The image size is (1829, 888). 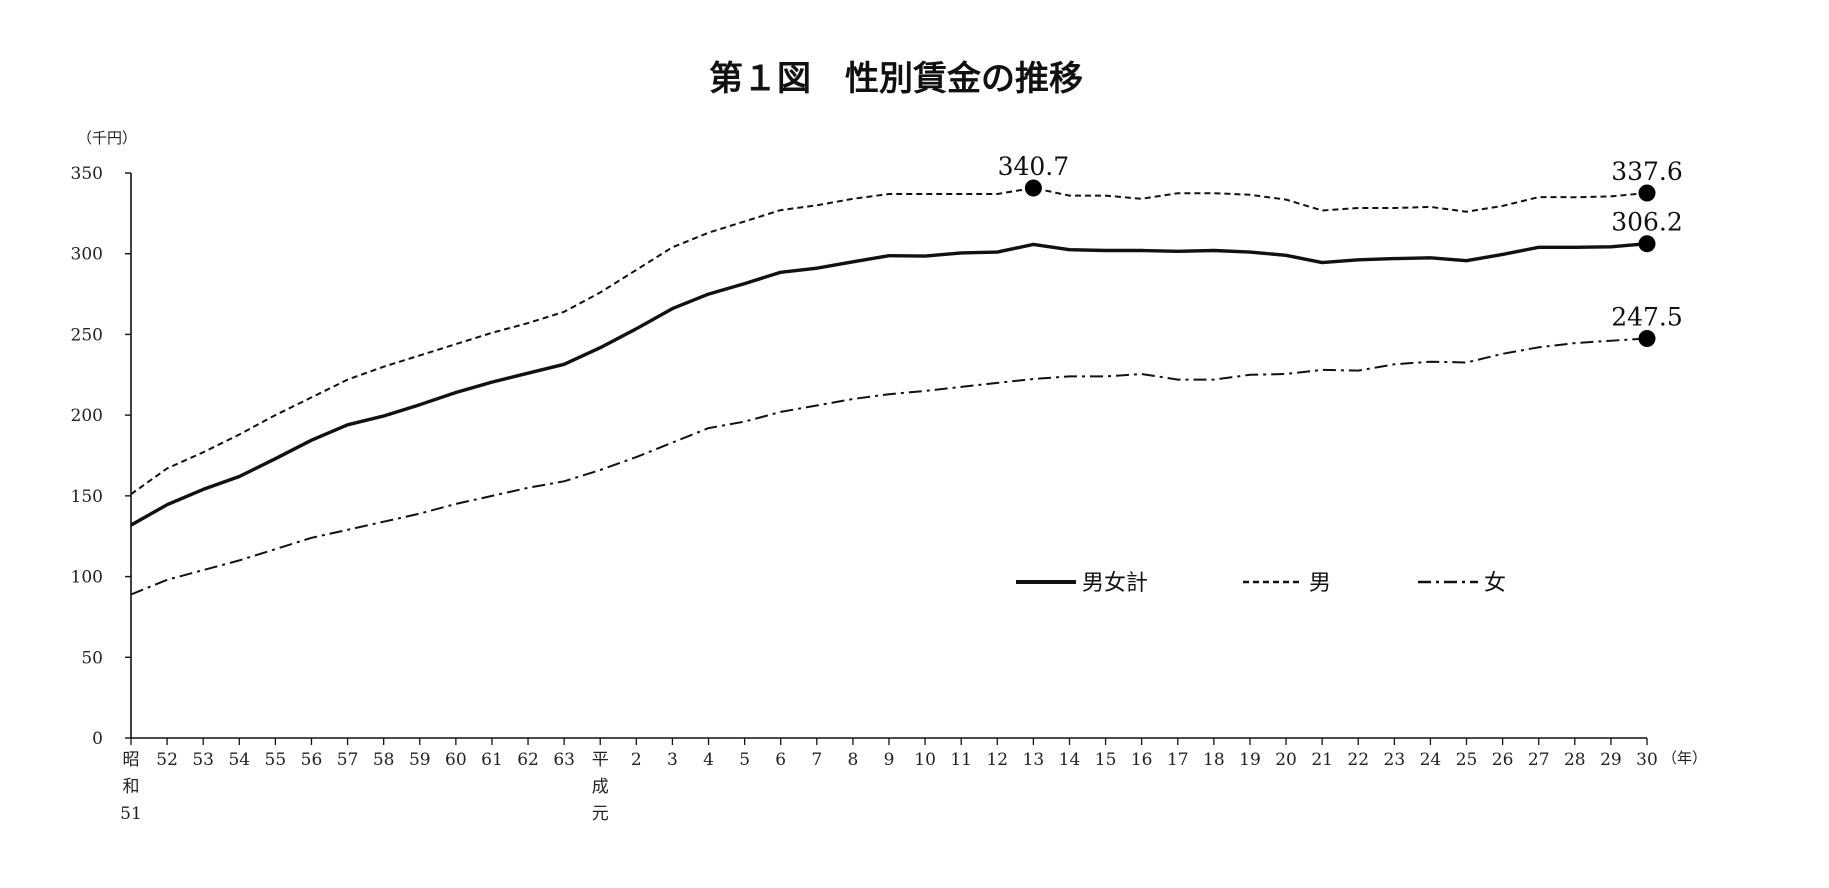 I want to click on x-tick-label: 54, so click(x=239, y=760).